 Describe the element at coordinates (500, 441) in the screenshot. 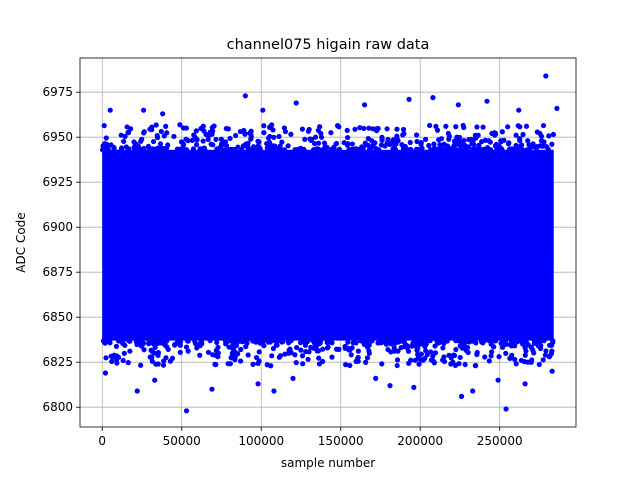

I see `x-tick-label: 250000` at that location.